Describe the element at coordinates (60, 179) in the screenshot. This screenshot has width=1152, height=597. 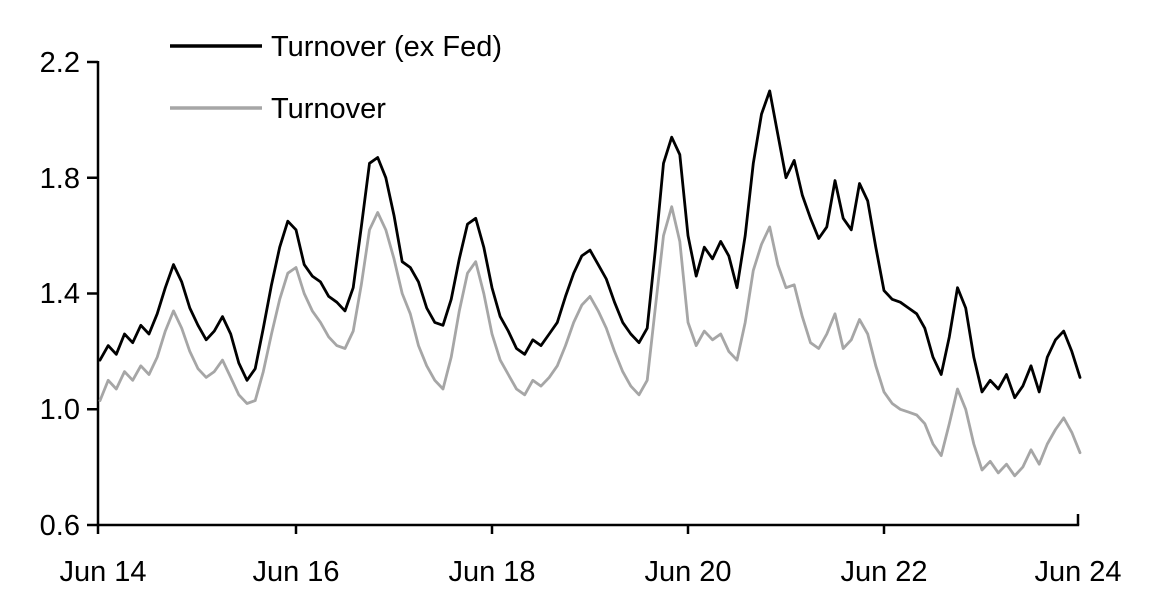
I see `y-tick-label: 1.8` at that location.